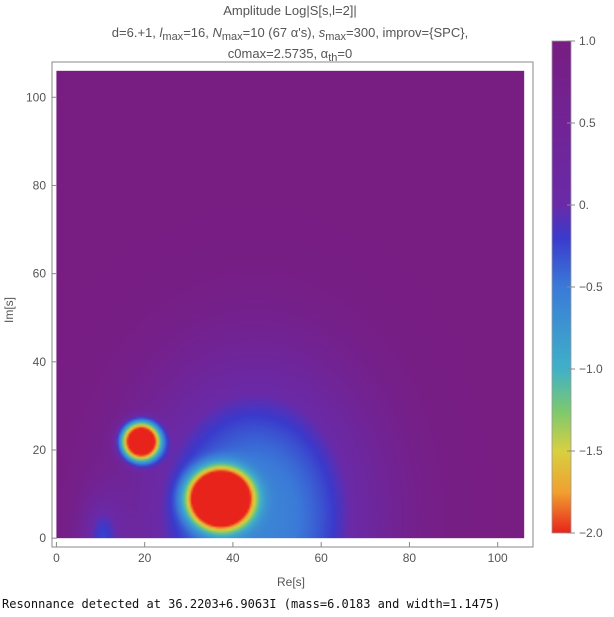  Describe the element at coordinates (290, 10) in the screenshot. I see `chart-title: Amplitude Log|S[s,l=2]|` at that location.